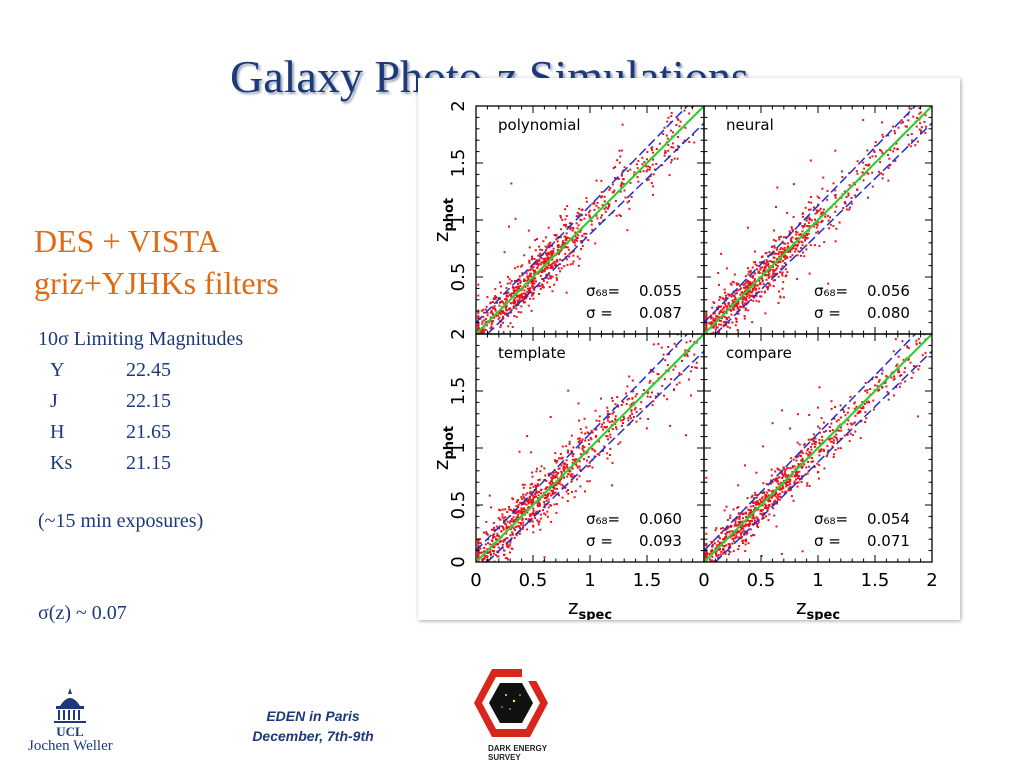  I want to click on median-line, so click(590, 448).